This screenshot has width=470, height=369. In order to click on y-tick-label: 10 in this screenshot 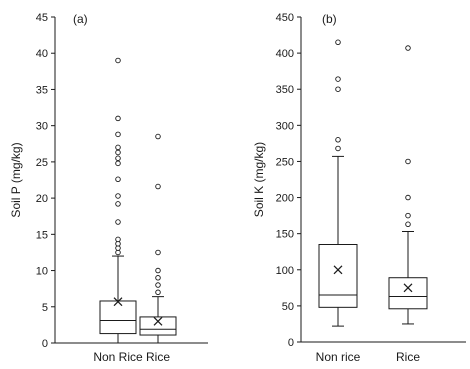, I will do `click(42, 272)`.